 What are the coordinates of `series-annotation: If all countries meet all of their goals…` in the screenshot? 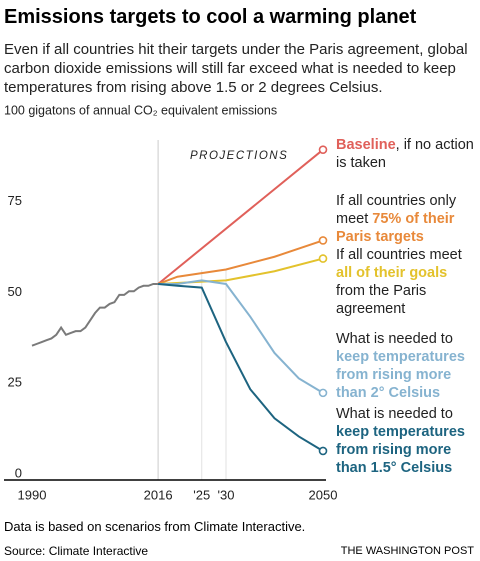 It's located at (407, 282).